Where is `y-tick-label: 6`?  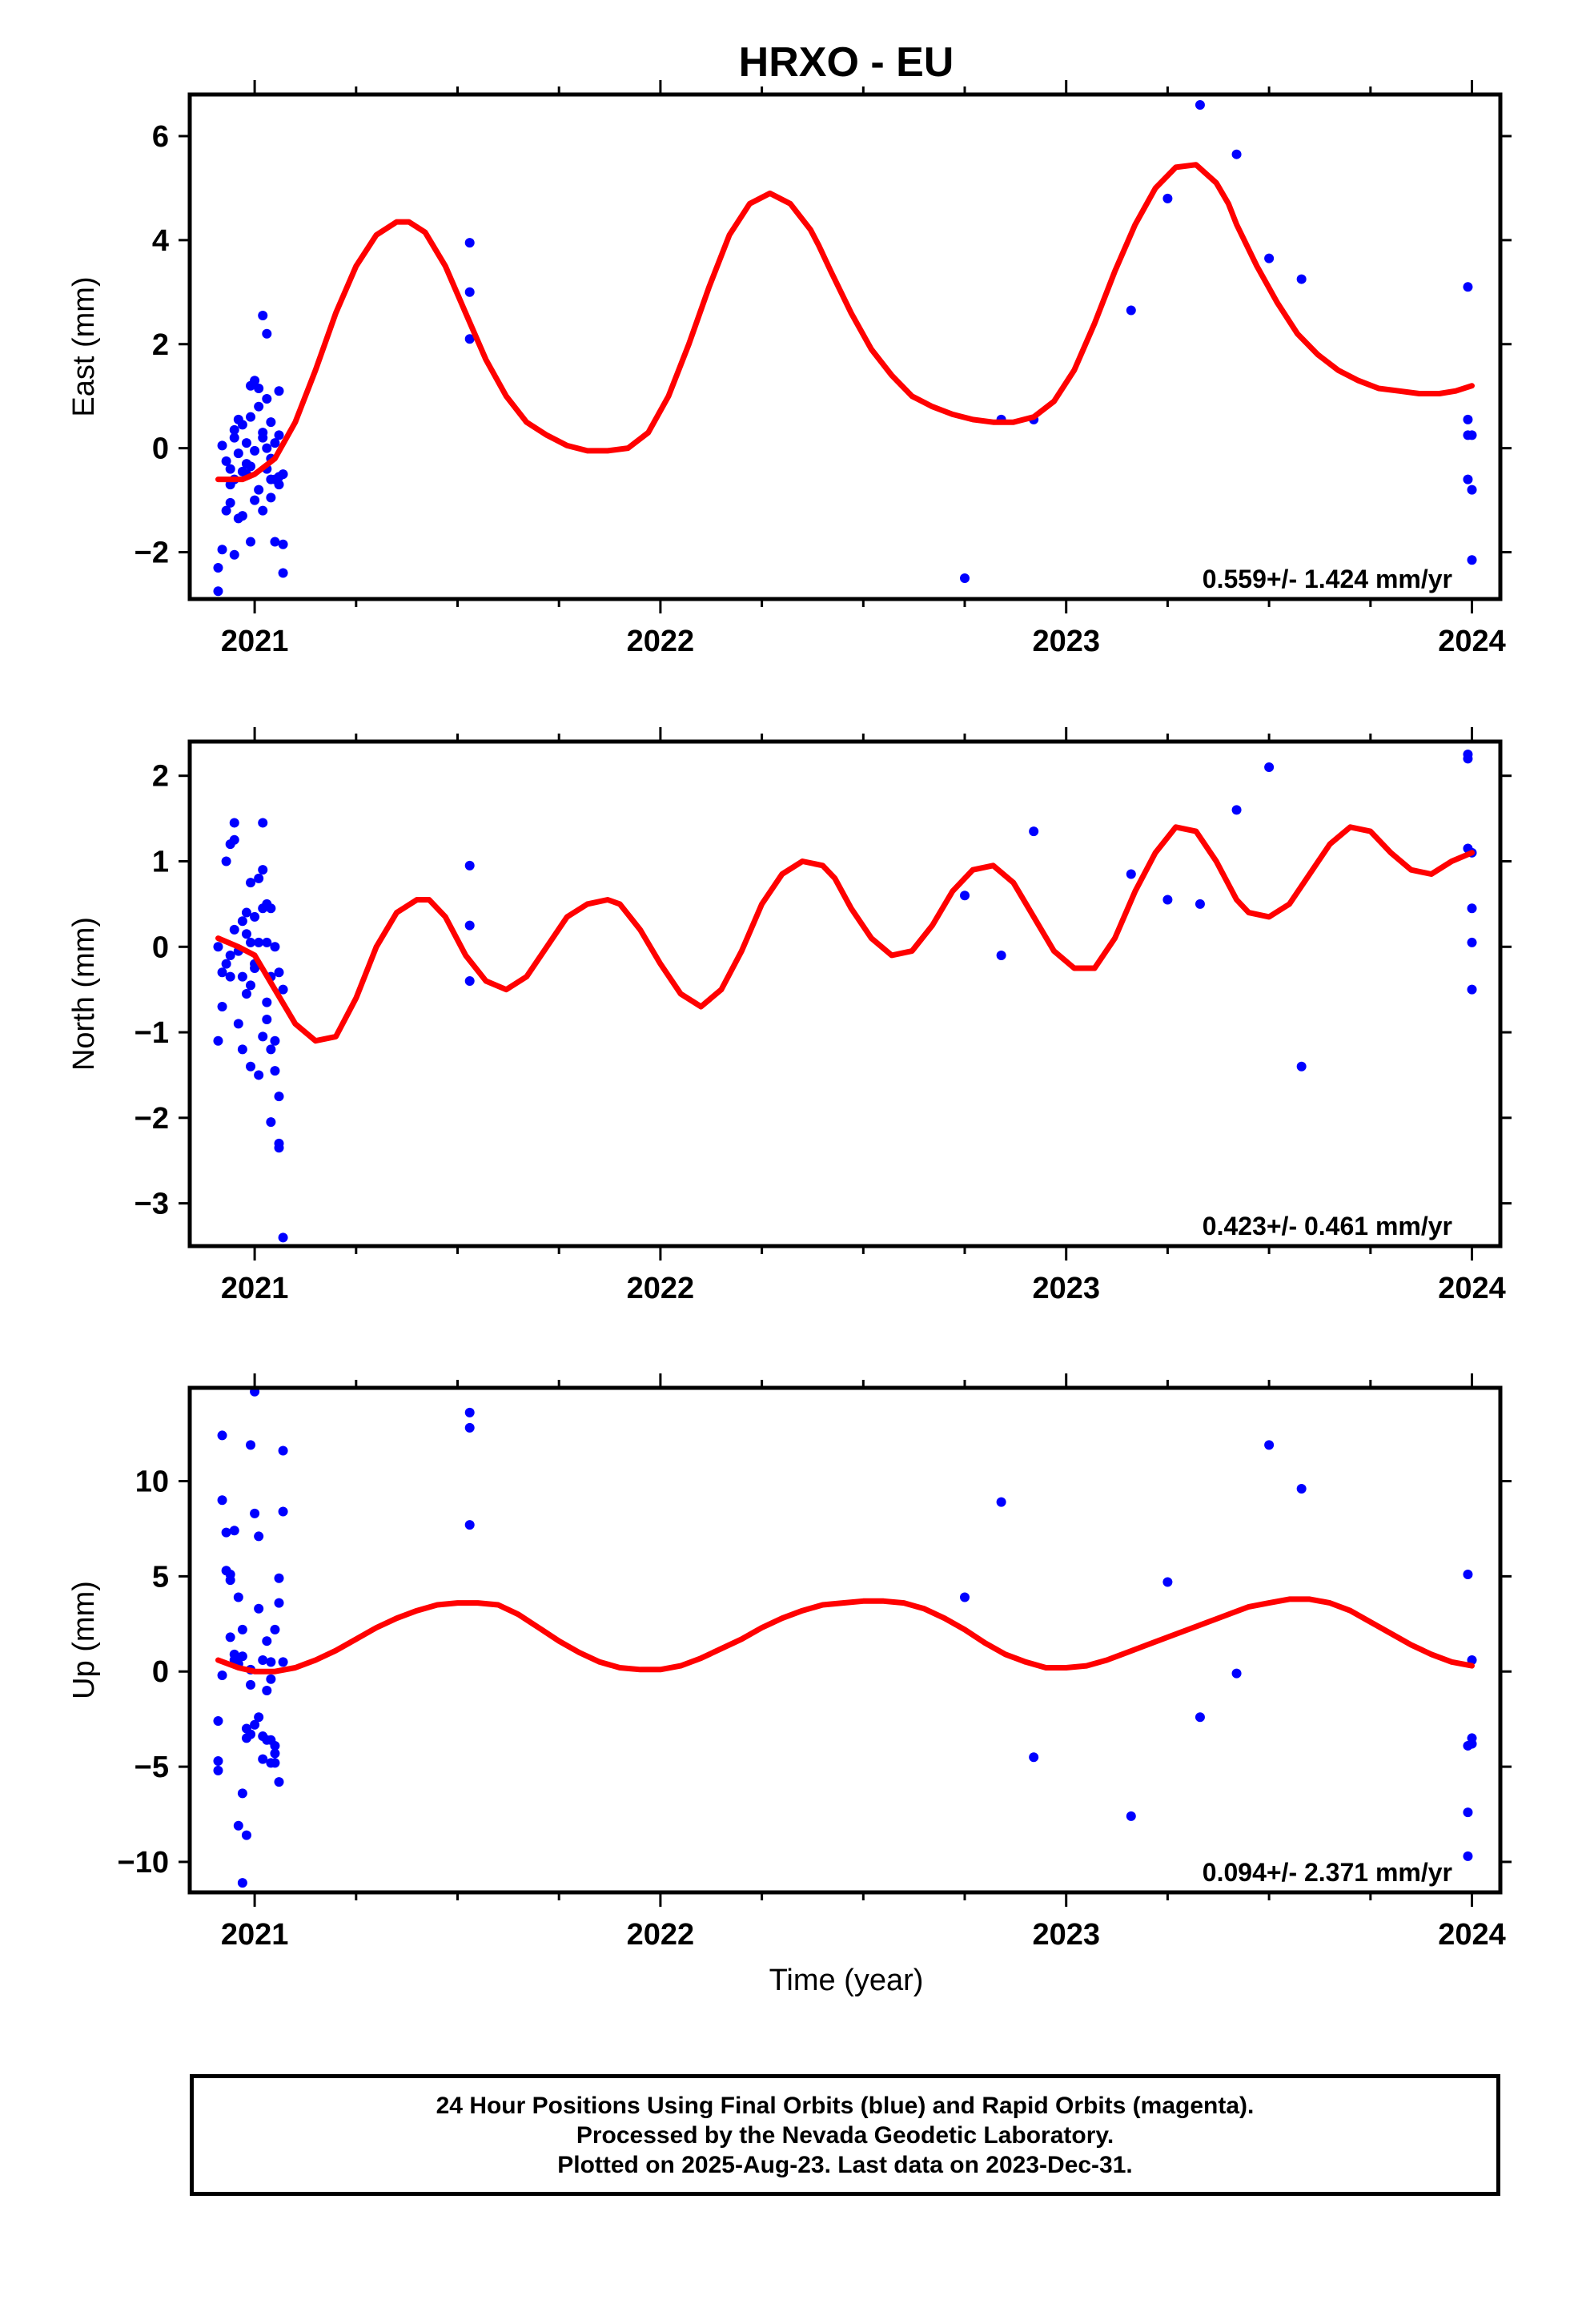
y-tick-label: 6 is located at coordinates (161, 137).